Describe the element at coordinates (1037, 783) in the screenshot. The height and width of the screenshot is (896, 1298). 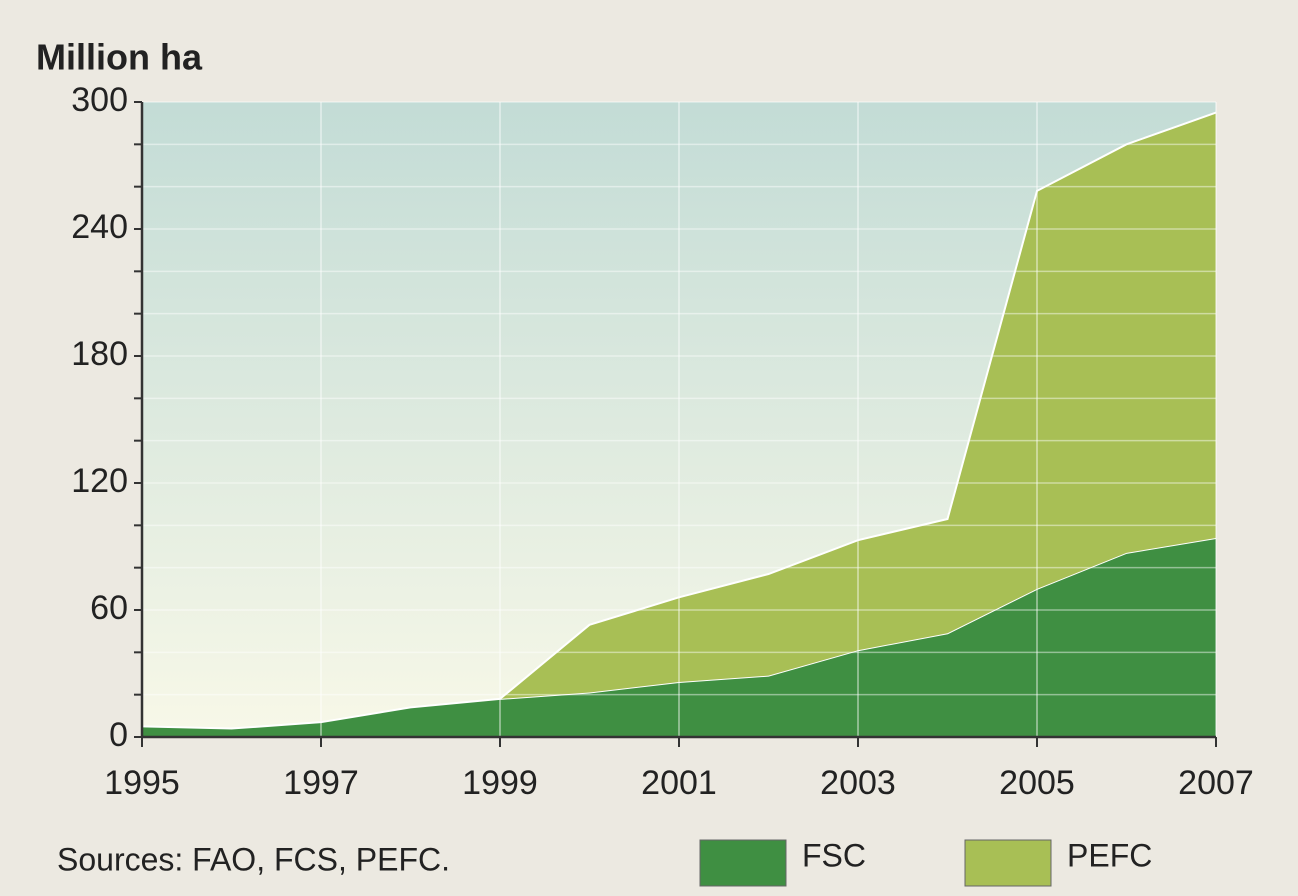
I see `x-tick-label: 2005` at that location.